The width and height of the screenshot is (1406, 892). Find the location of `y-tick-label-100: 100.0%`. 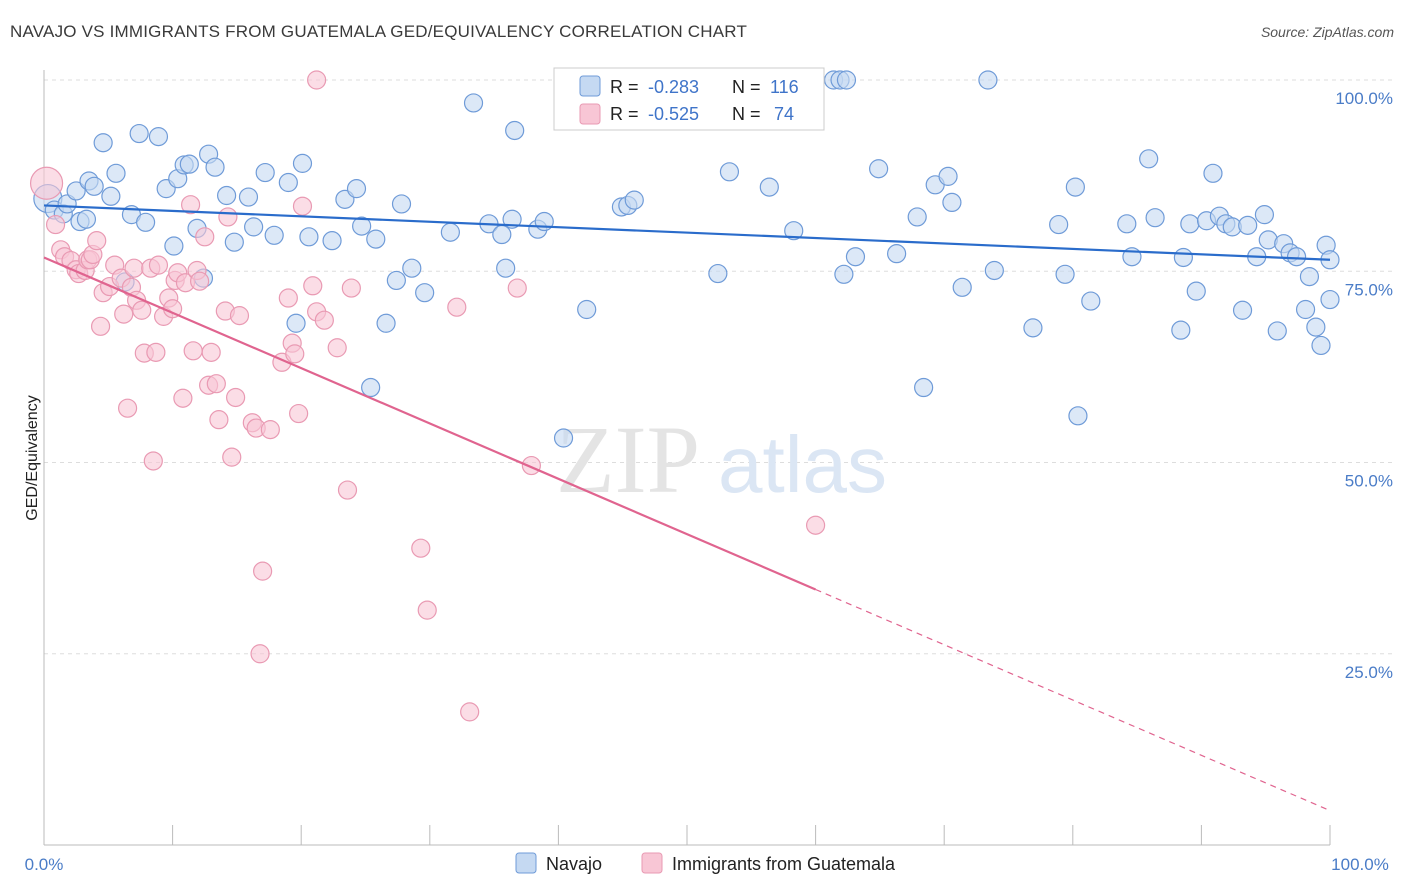

y-tick-label-100: 100.0% is located at coordinates (1364, 98).